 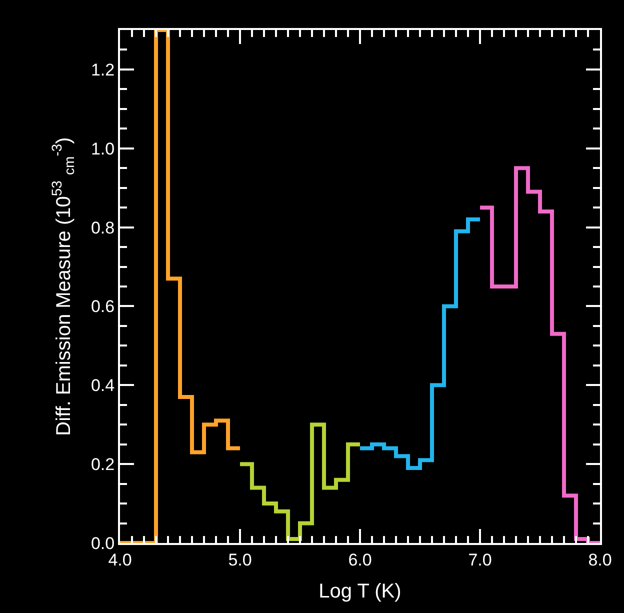 I want to click on y-tick-label: 1.2, so click(x=102, y=70).